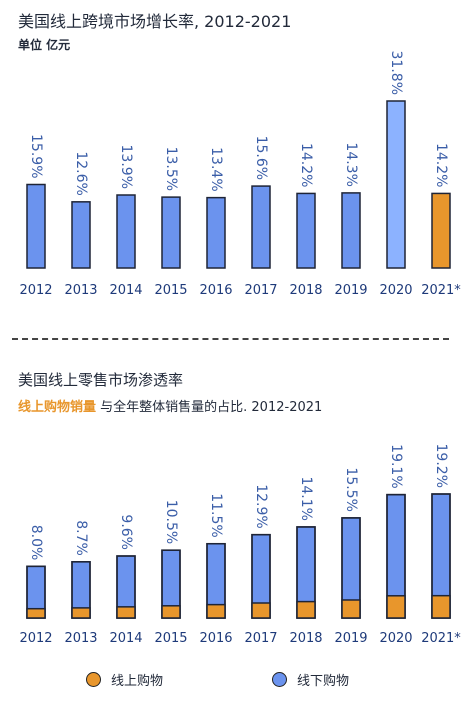 The image size is (461, 702). What do you see at coordinates (396, 466) in the screenshot?
I see `value-label-2020: 19.1%` at bounding box center [396, 466].